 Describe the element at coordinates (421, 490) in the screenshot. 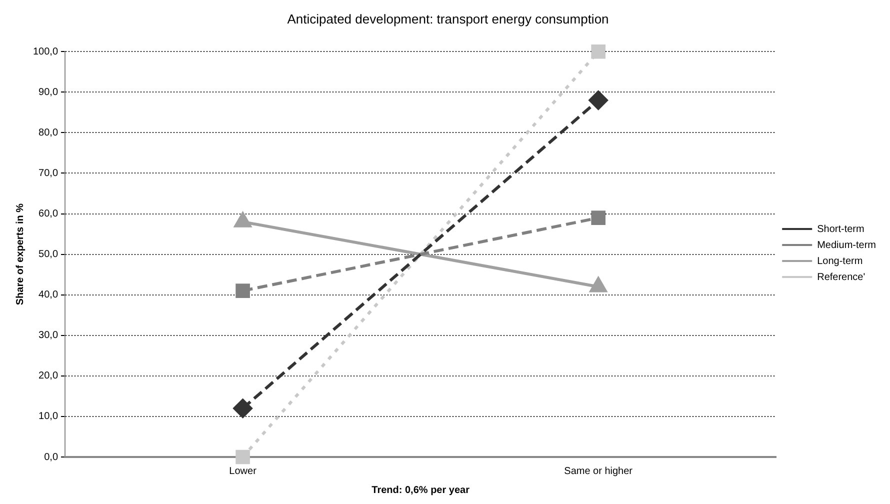

I see `x-axis-title: Trend: 0,6% per year` at that location.